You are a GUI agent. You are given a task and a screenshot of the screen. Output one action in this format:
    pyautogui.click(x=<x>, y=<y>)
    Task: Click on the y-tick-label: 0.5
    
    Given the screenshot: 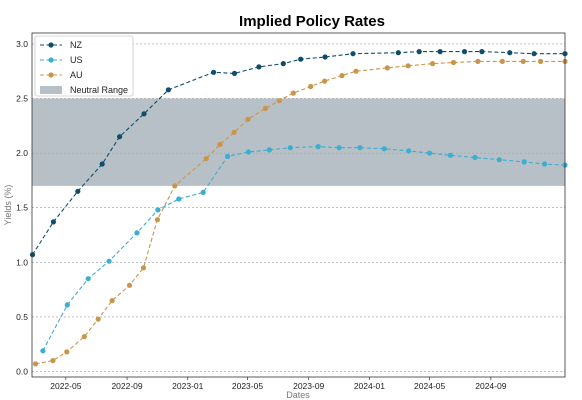 What is the action you would take?
    pyautogui.click(x=22, y=317)
    